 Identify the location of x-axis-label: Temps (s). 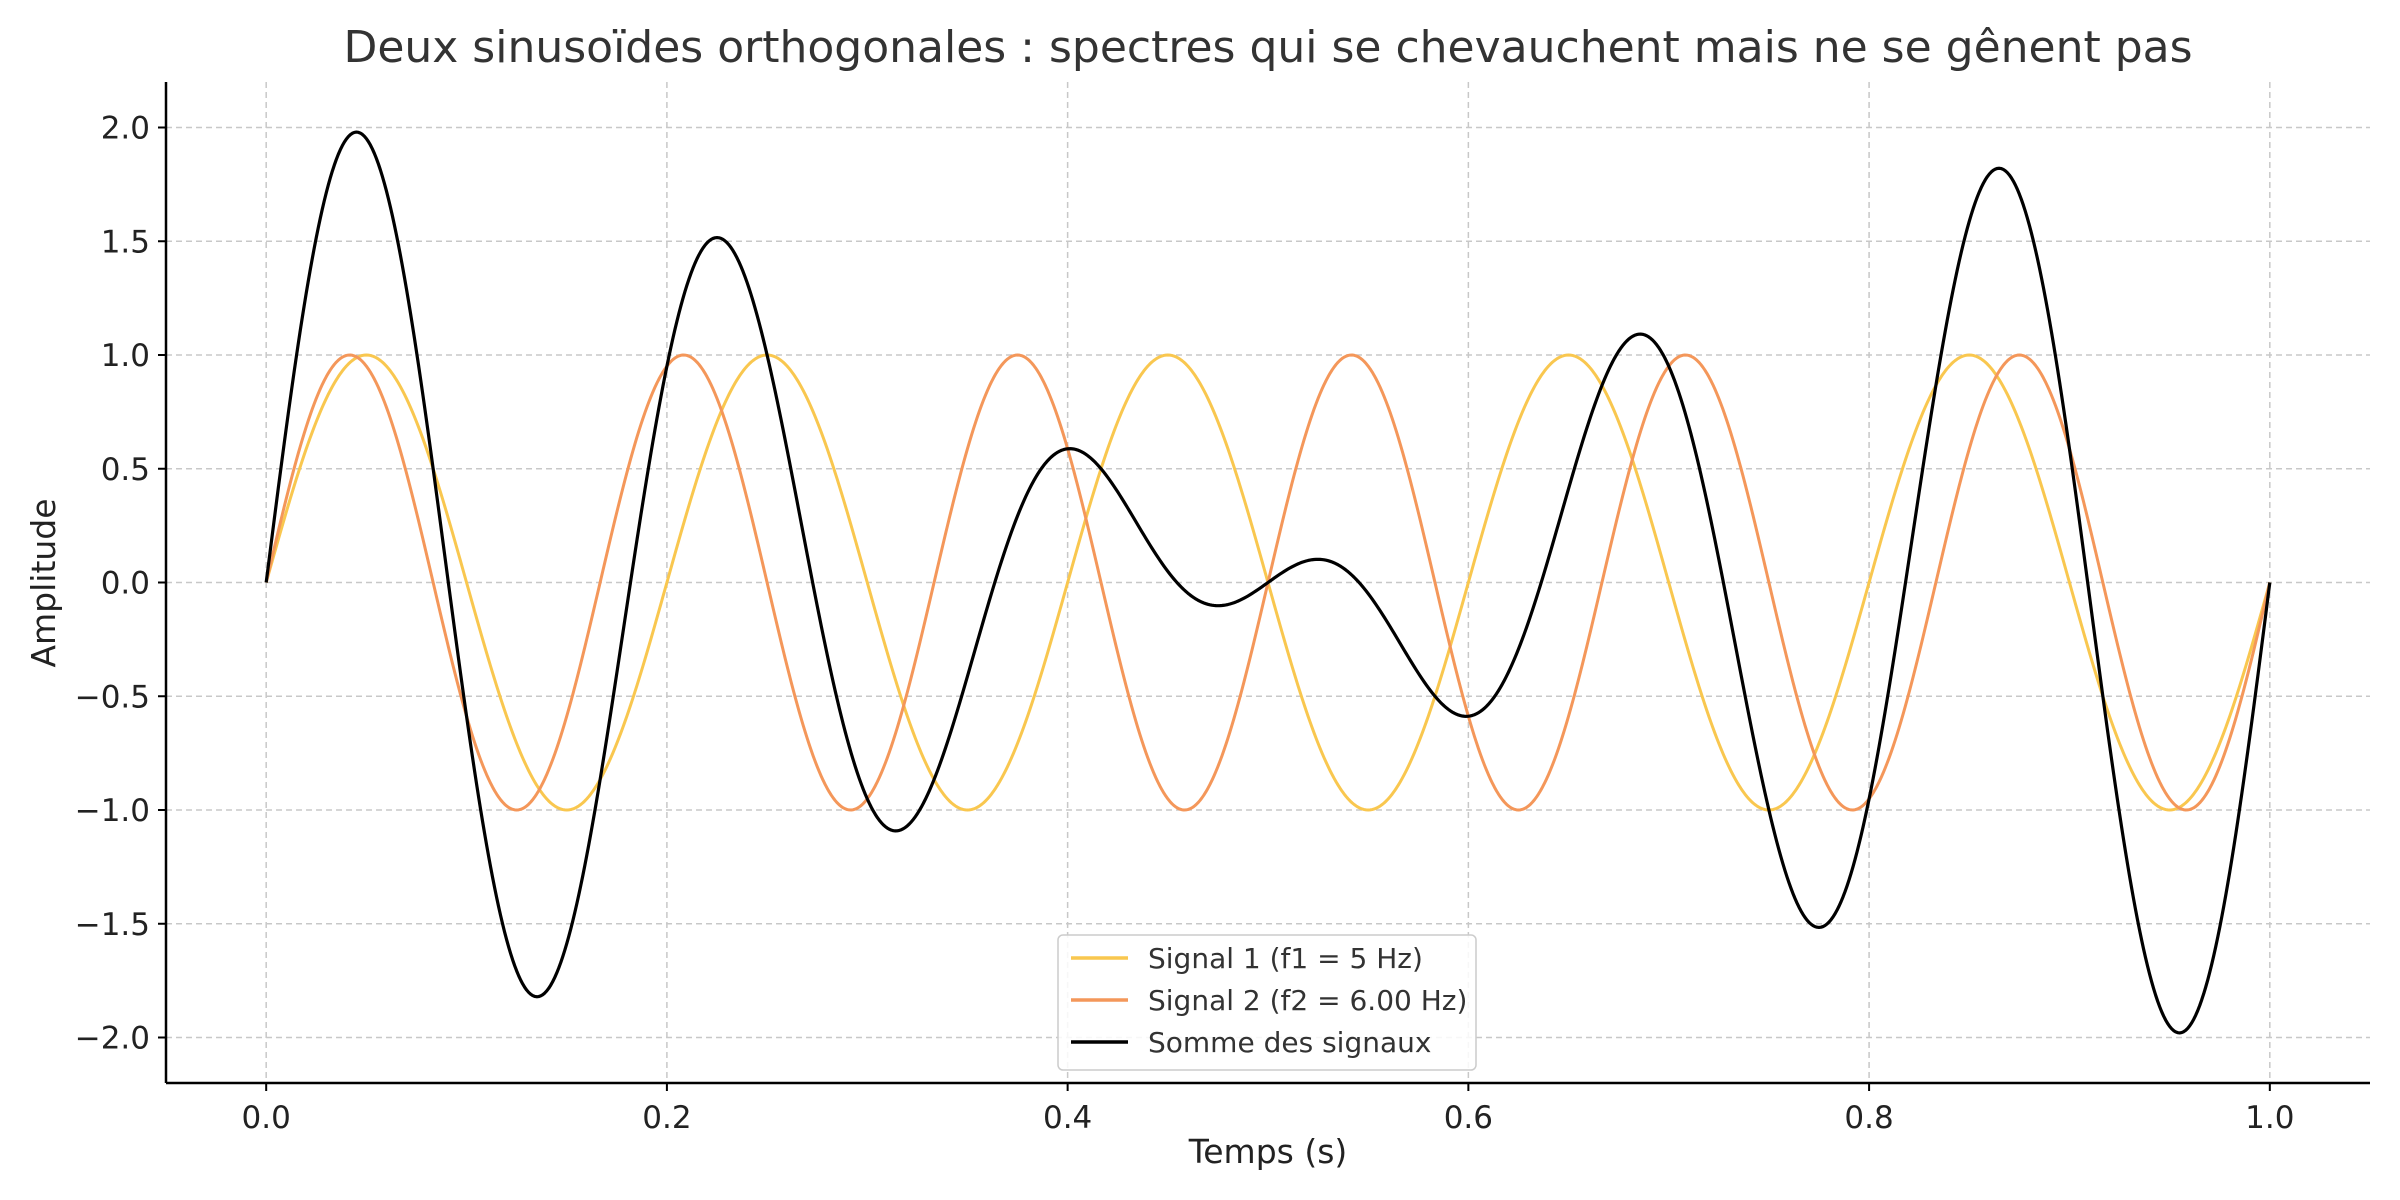
(1268, 1151).